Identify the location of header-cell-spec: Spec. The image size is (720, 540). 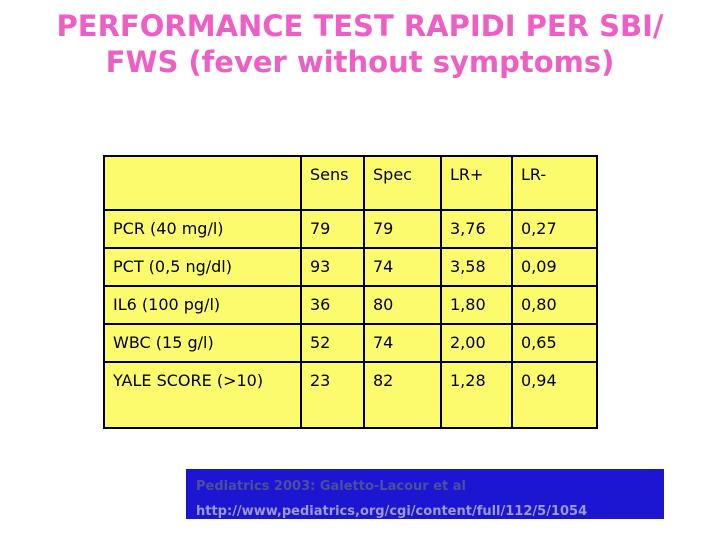
(402, 183).